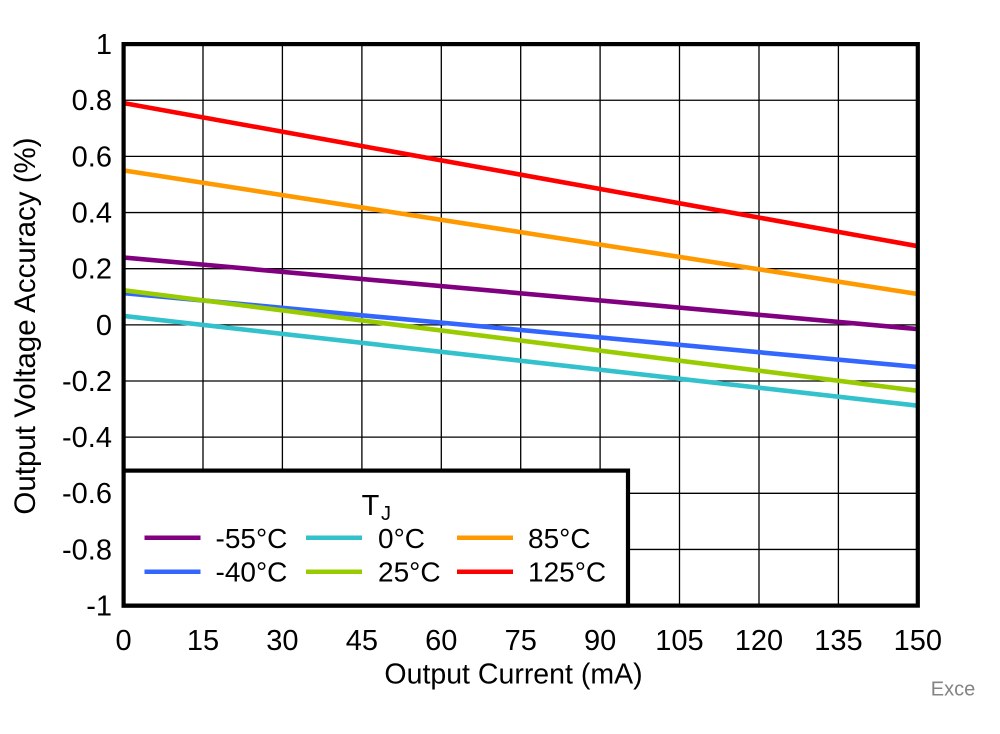 The width and height of the screenshot is (1000, 734). Describe the element at coordinates (513, 675) in the screenshot. I see `svg-text: Output Current (mA)` at that location.